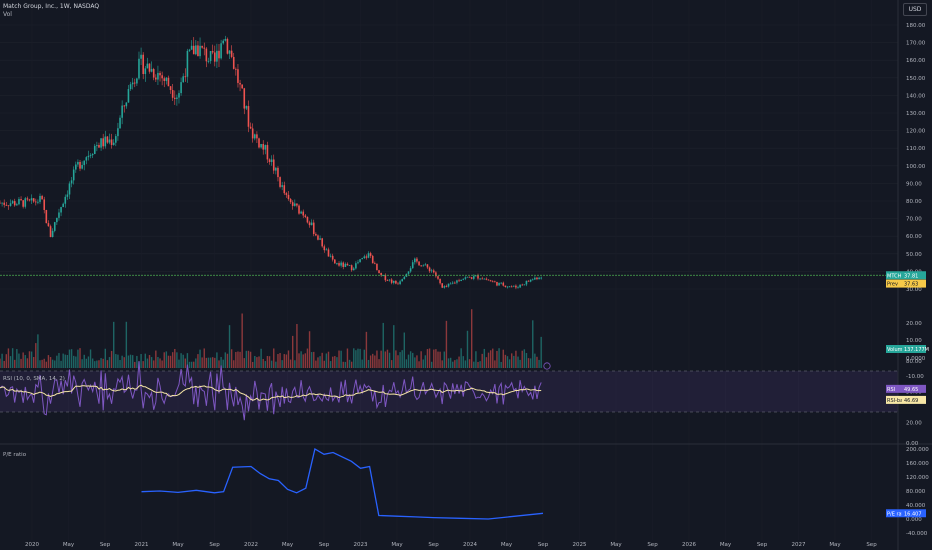 The width and height of the screenshot is (932, 550). Describe the element at coordinates (799, 545) in the screenshot. I see `time-tick-label: 2027` at that location.